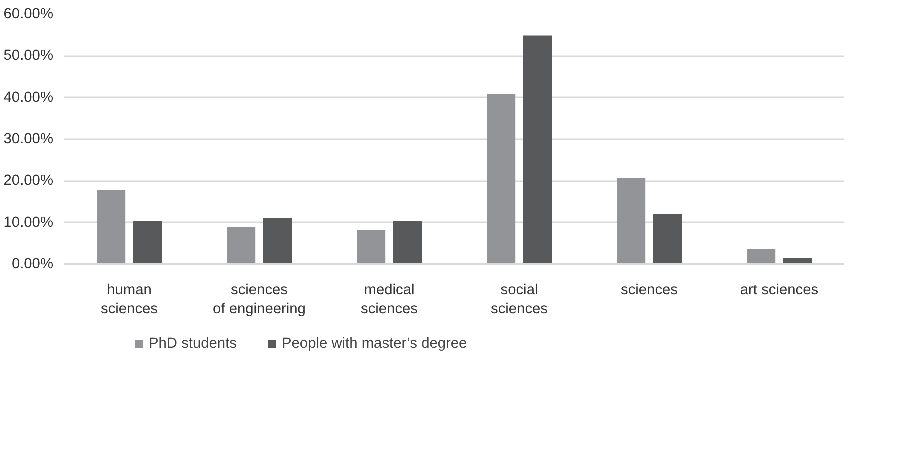 The image size is (905, 452). Describe the element at coordinates (129, 300) in the screenshot. I see `x-tick-label: human sciences` at that location.